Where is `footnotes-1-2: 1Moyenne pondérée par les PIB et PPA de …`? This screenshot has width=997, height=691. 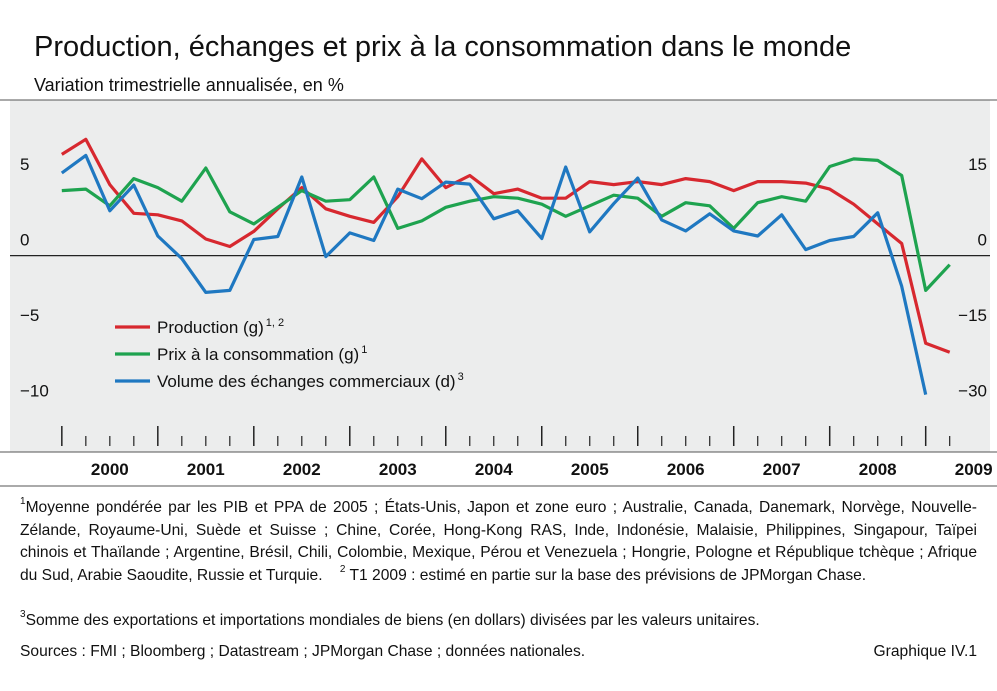 footnotes-1-2: 1Moyenne pondérée par les PIB et PPA de … is located at coordinates (498, 542).